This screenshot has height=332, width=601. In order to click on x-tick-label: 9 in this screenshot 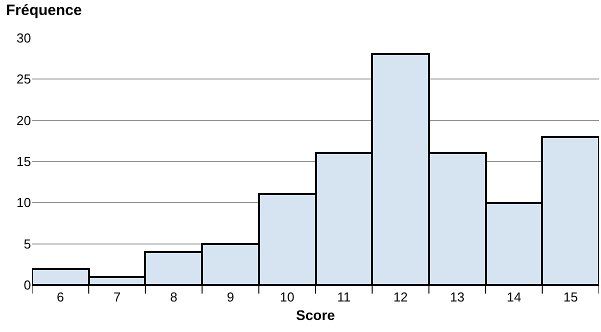, I will do `click(230, 297)`.